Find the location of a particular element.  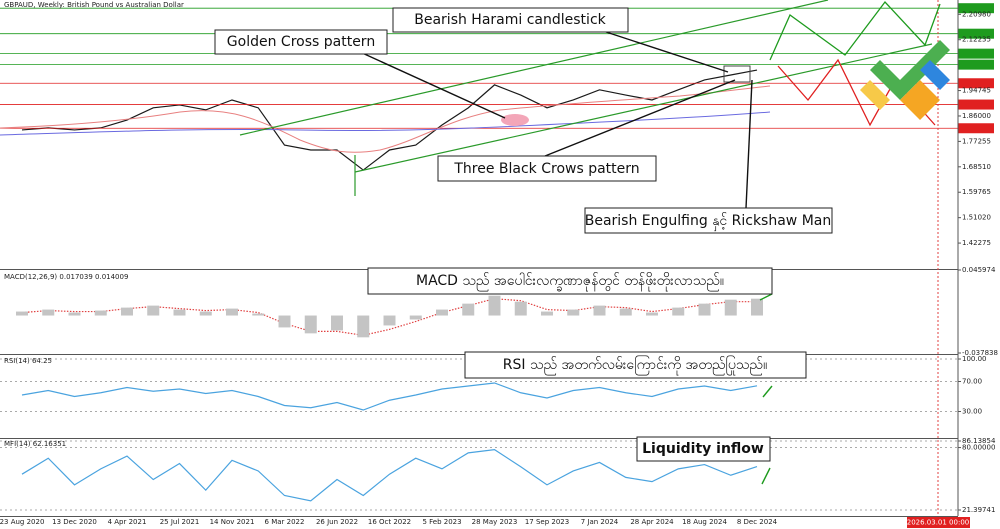

annotation: Bearish Engulfing နှင့် Rickshaw Man is located at coordinates (708, 222).